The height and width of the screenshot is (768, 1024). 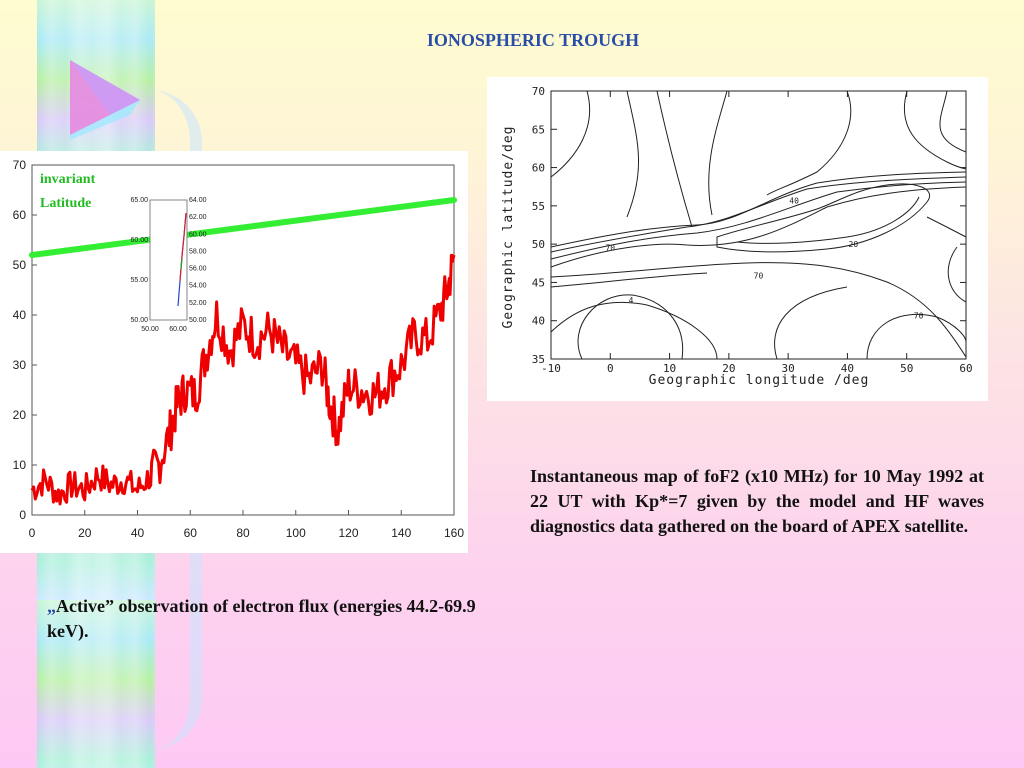 What do you see at coordinates (243, 379) in the screenshot?
I see `electron-flux-line` at bounding box center [243, 379].